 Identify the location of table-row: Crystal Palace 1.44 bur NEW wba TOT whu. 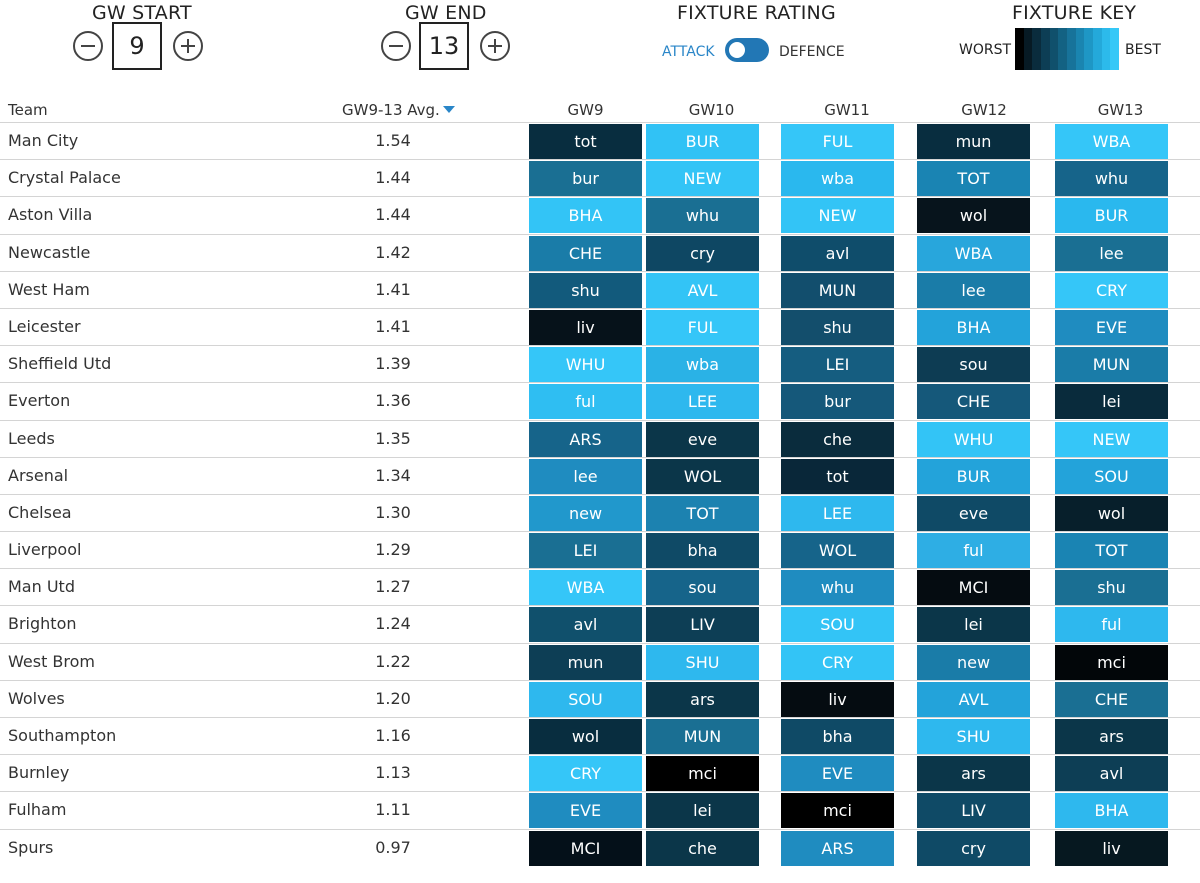
(600, 178).